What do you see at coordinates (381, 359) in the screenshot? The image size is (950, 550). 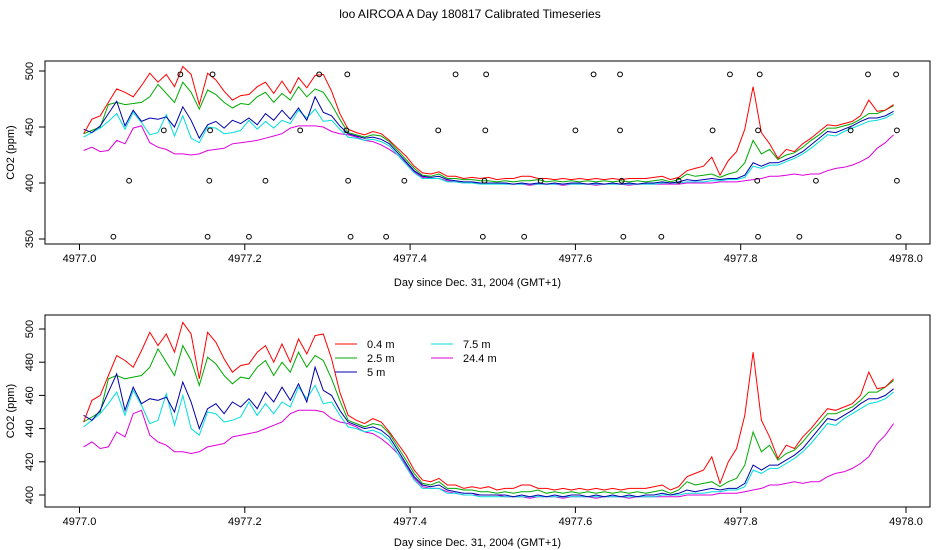 I see `legend-label: 2.5 m` at bounding box center [381, 359].